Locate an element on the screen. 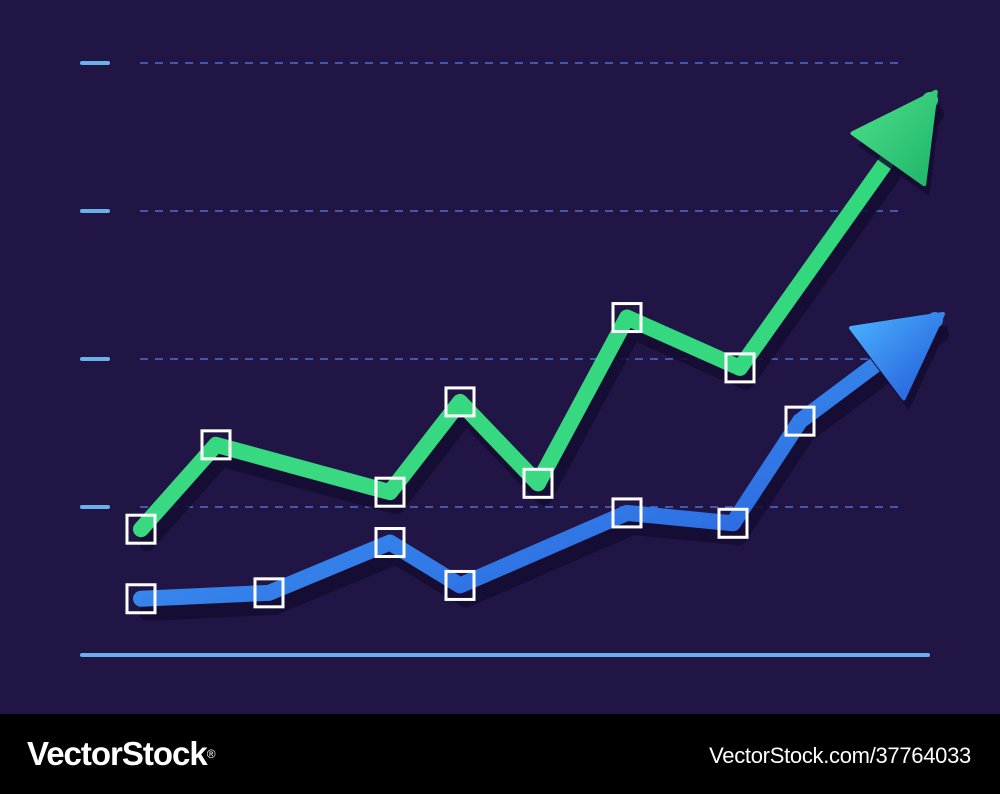 The width and height of the screenshot is (1000, 794). brand-logo: VectorStock® is located at coordinates (121, 754).